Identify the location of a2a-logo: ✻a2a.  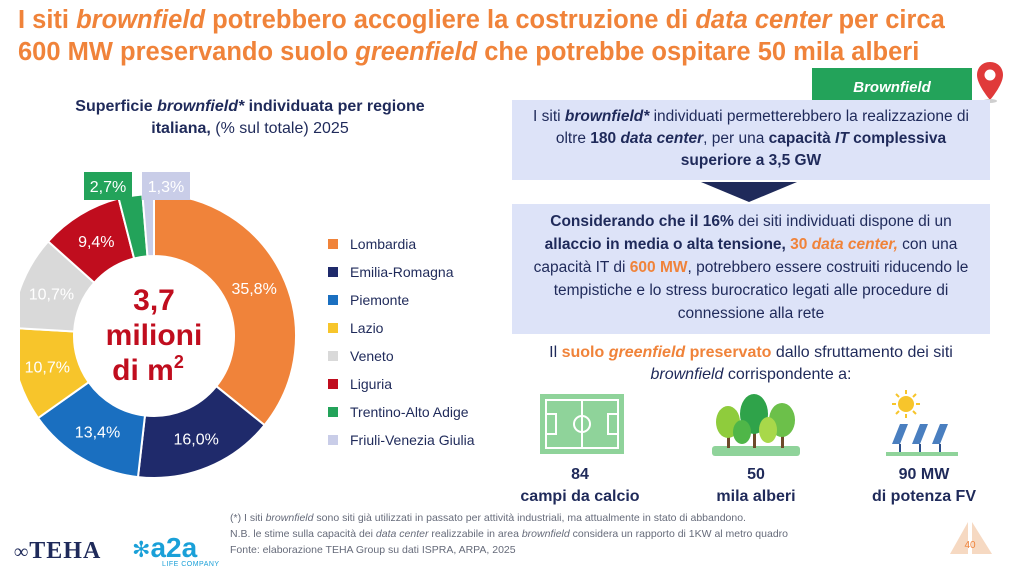
(165, 547).